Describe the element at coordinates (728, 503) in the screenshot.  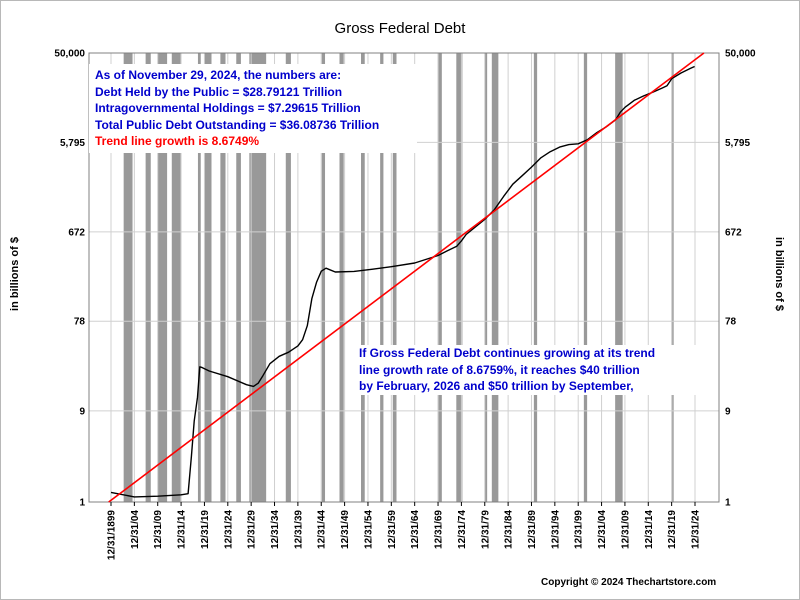
I see `y-tick-label-right: 1` at that location.